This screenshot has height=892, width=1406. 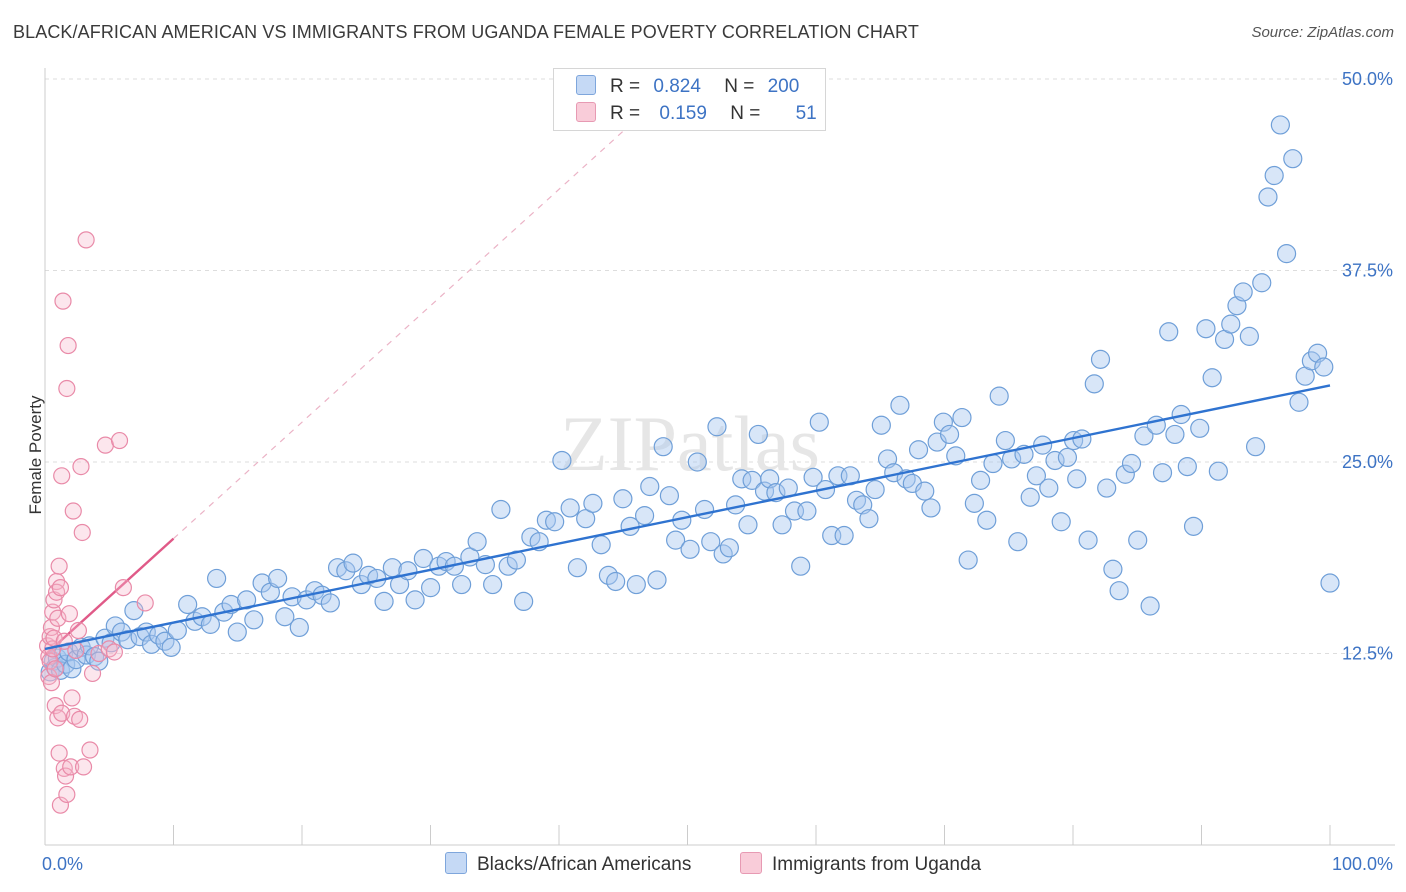 What do you see at coordinates (783, 86) in the screenshot?
I see `legend-n-value: 200` at bounding box center [783, 86].